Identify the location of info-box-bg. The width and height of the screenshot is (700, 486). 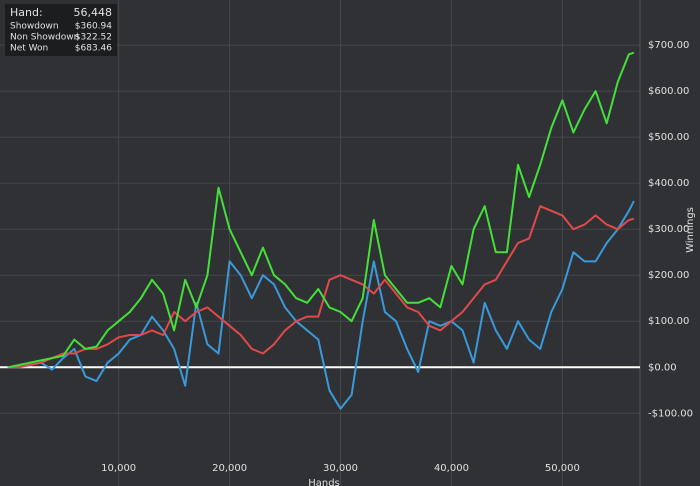
(61, 30).